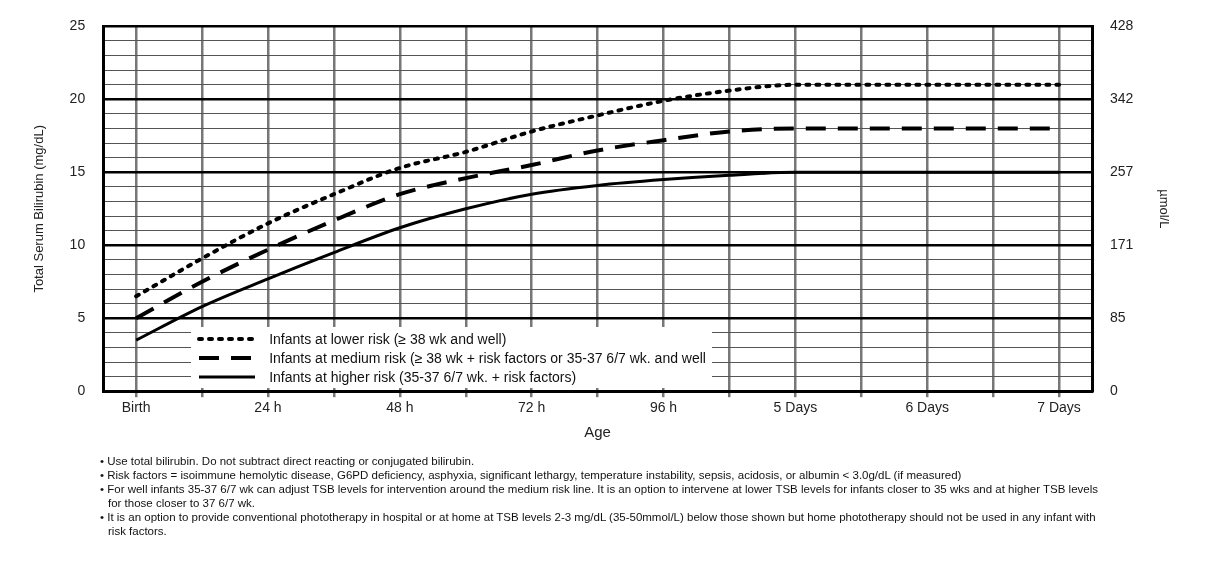 This screenshot has width=1215, height=583. What do you see at coordinates (1122, 244) in the screenshot?
I see `y2-tick-label: 171` at bounding box center [1122, 244].